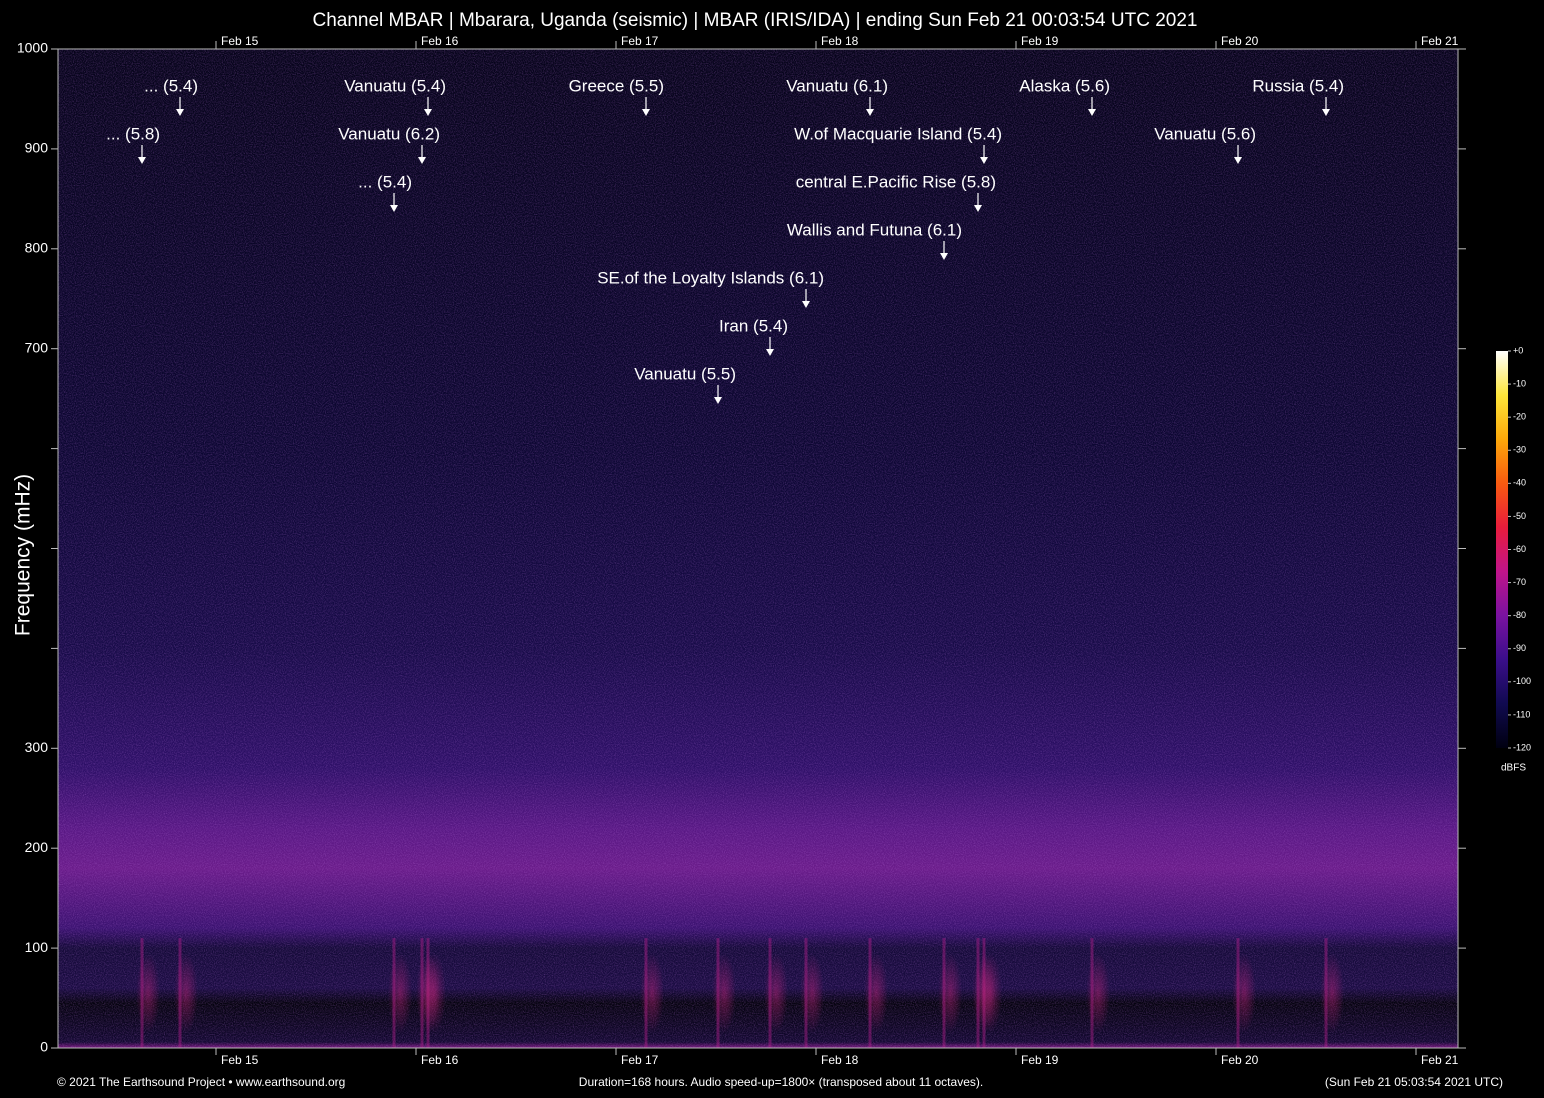  I want to click on event-annotation: Vanuatu (6.2), so click(389, 144).